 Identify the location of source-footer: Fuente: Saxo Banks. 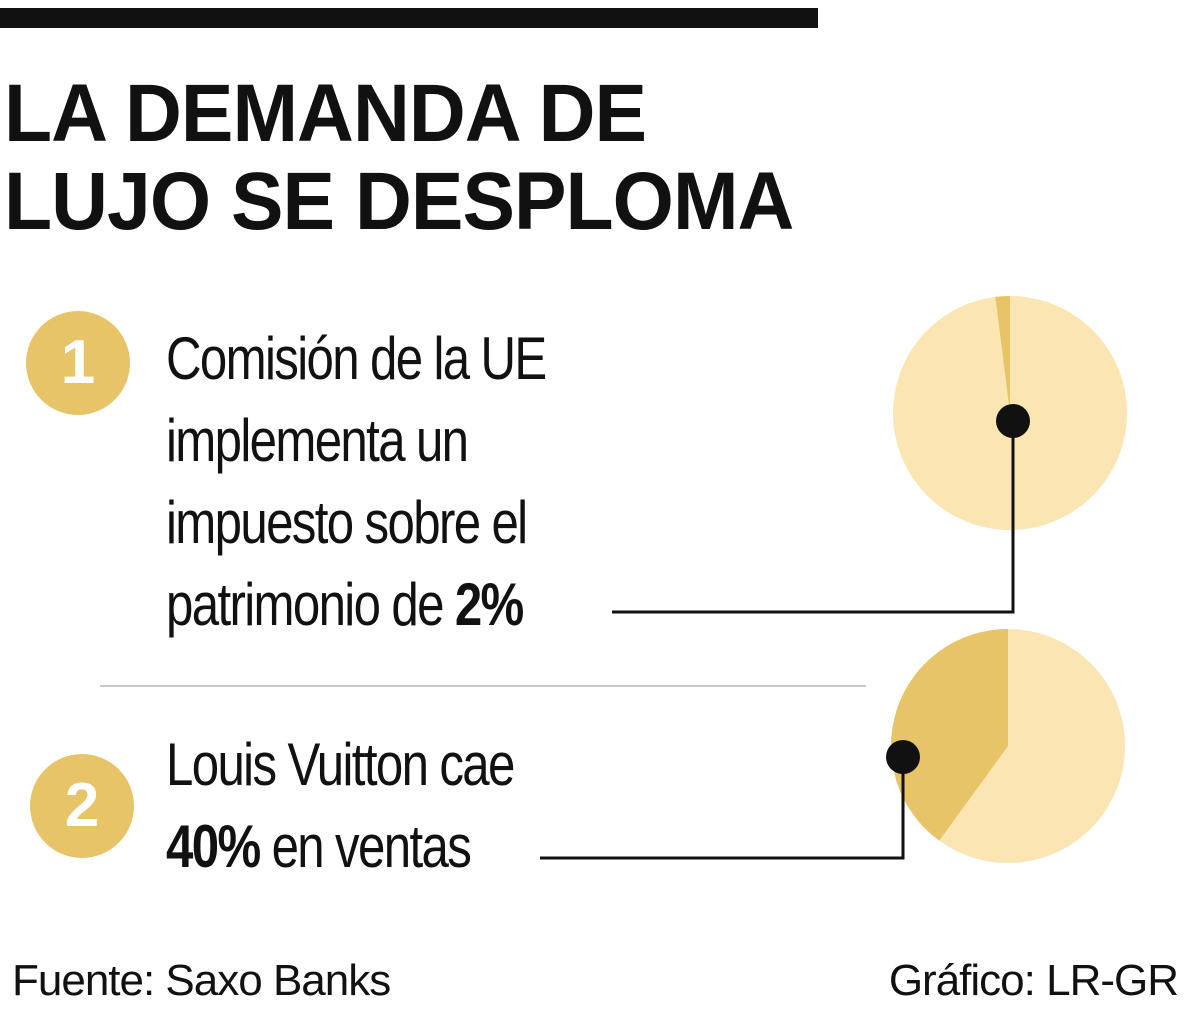
(201, 980).